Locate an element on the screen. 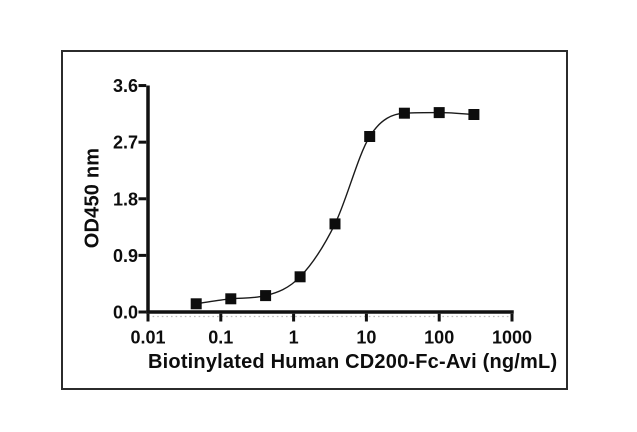 The height and width of the screenshot is (432, 637). x-axis-title: Biotinylated Human CD200-Fc-Avi (ng/mL) is located at coordinates (353, 362).